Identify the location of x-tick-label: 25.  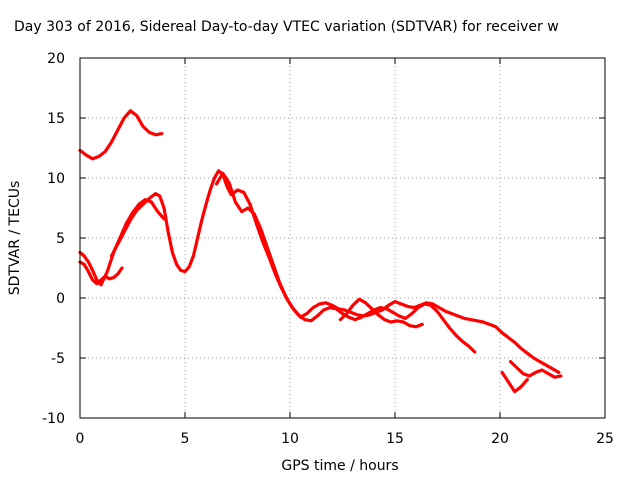
(605, 439).